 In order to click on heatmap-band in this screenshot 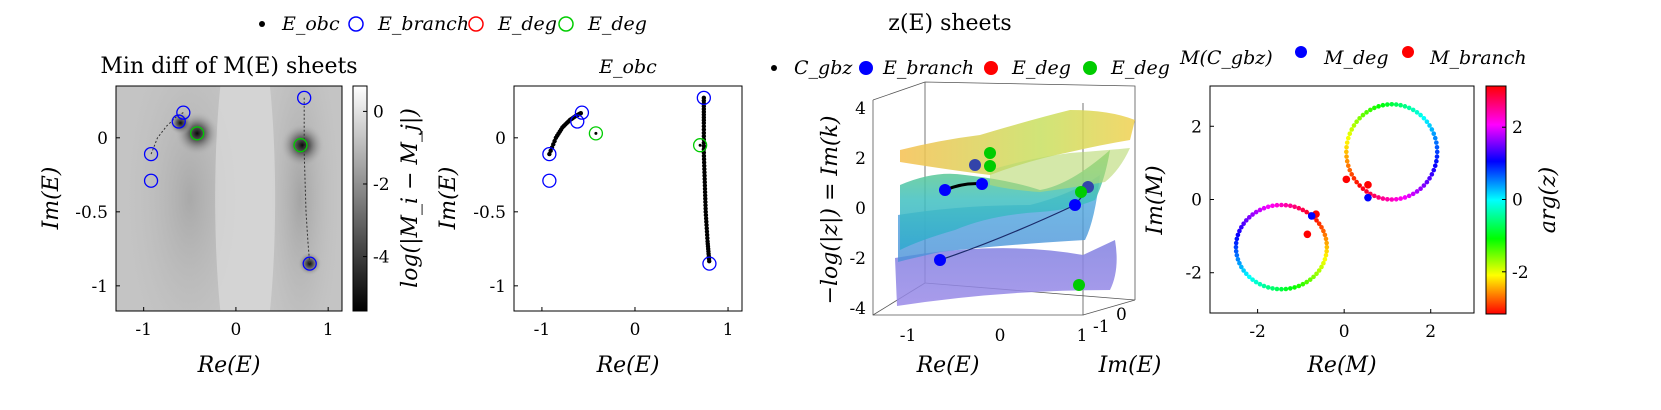, I will do `click(245, 198)`.